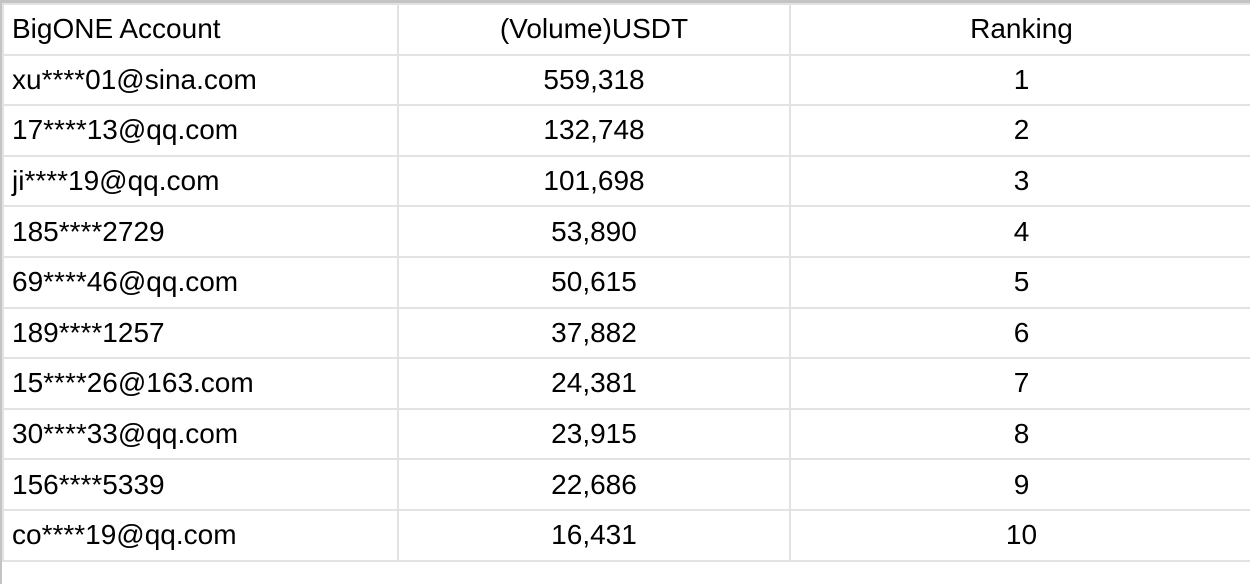 This screenshot has height=584, width=1250. What do you see at coordinates (594, 333) in the screenshot?
I see `cell-volume: 37,882` at bounding box center [594, 333].